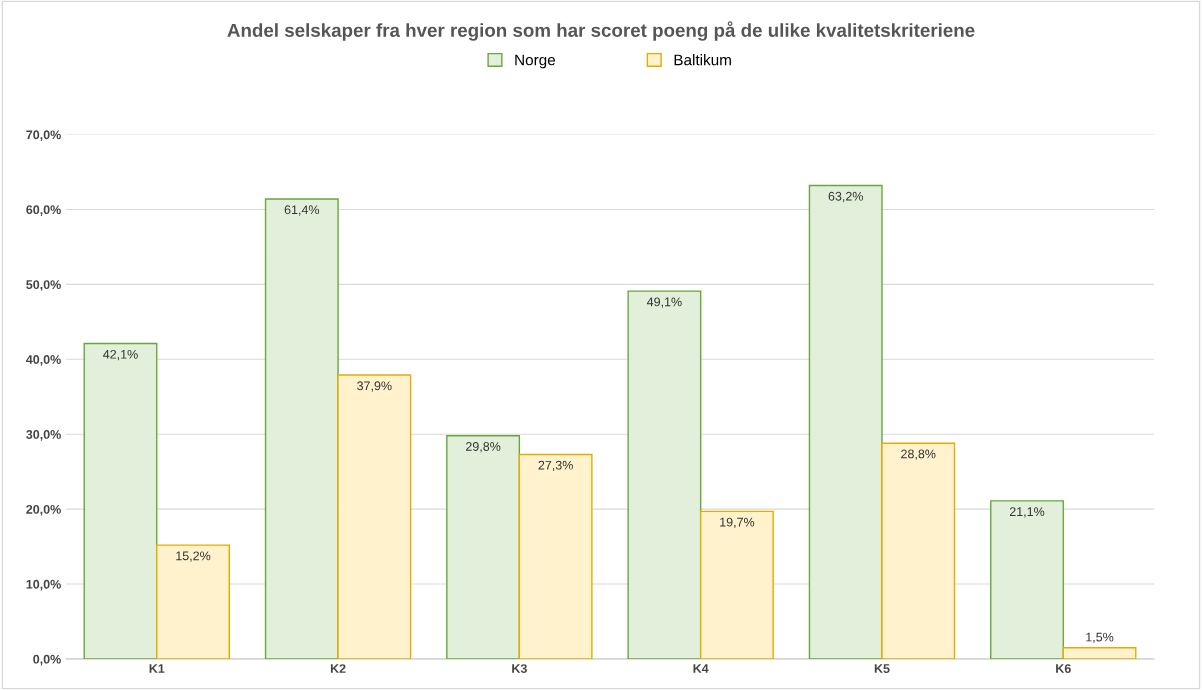 This screenshot has width=1202, height=690. What do you see at coordinates (664, 302) in the screenshot?
I see `data-label: 49,1%` at bounding box center [664, 302].